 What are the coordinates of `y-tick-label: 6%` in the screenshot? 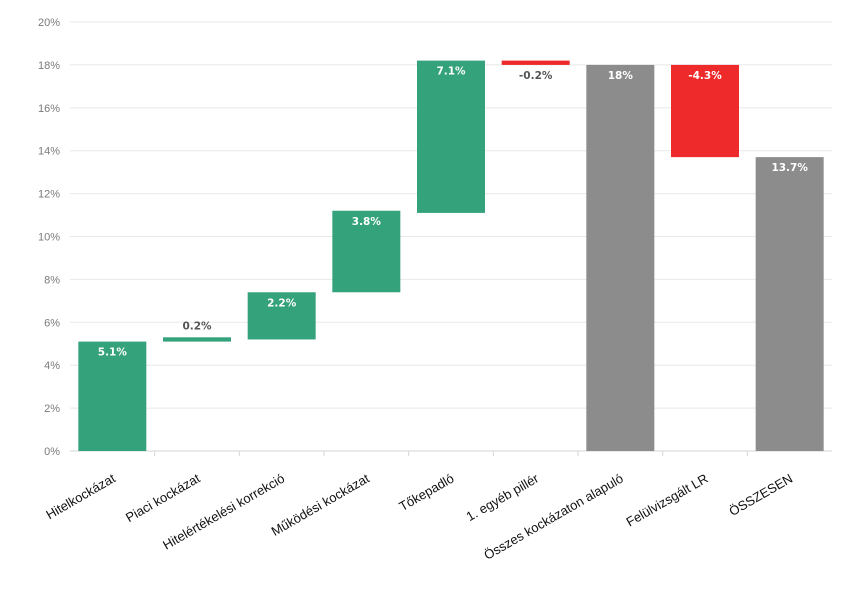 It's located at (52, 323).